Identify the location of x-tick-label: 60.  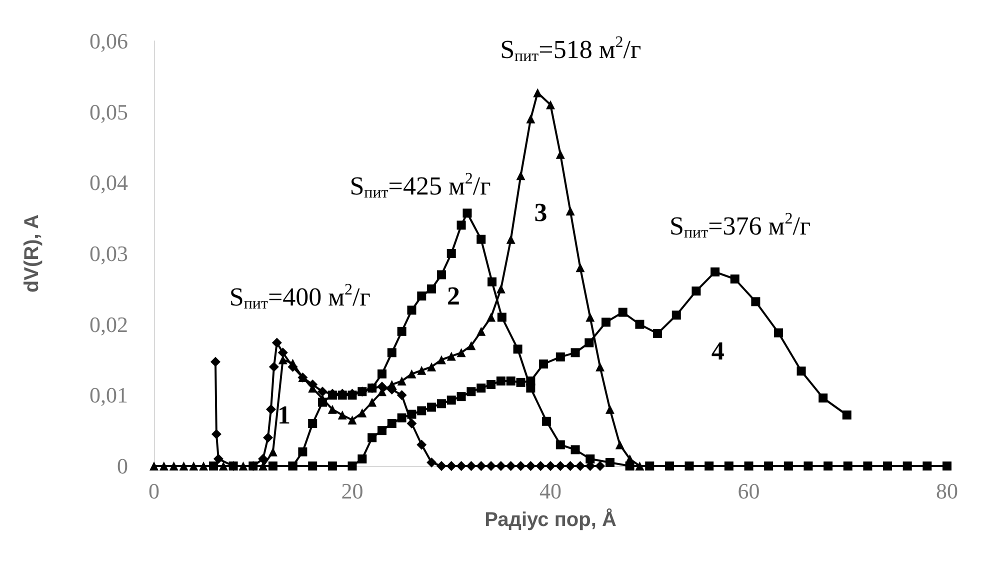
(749, 491).